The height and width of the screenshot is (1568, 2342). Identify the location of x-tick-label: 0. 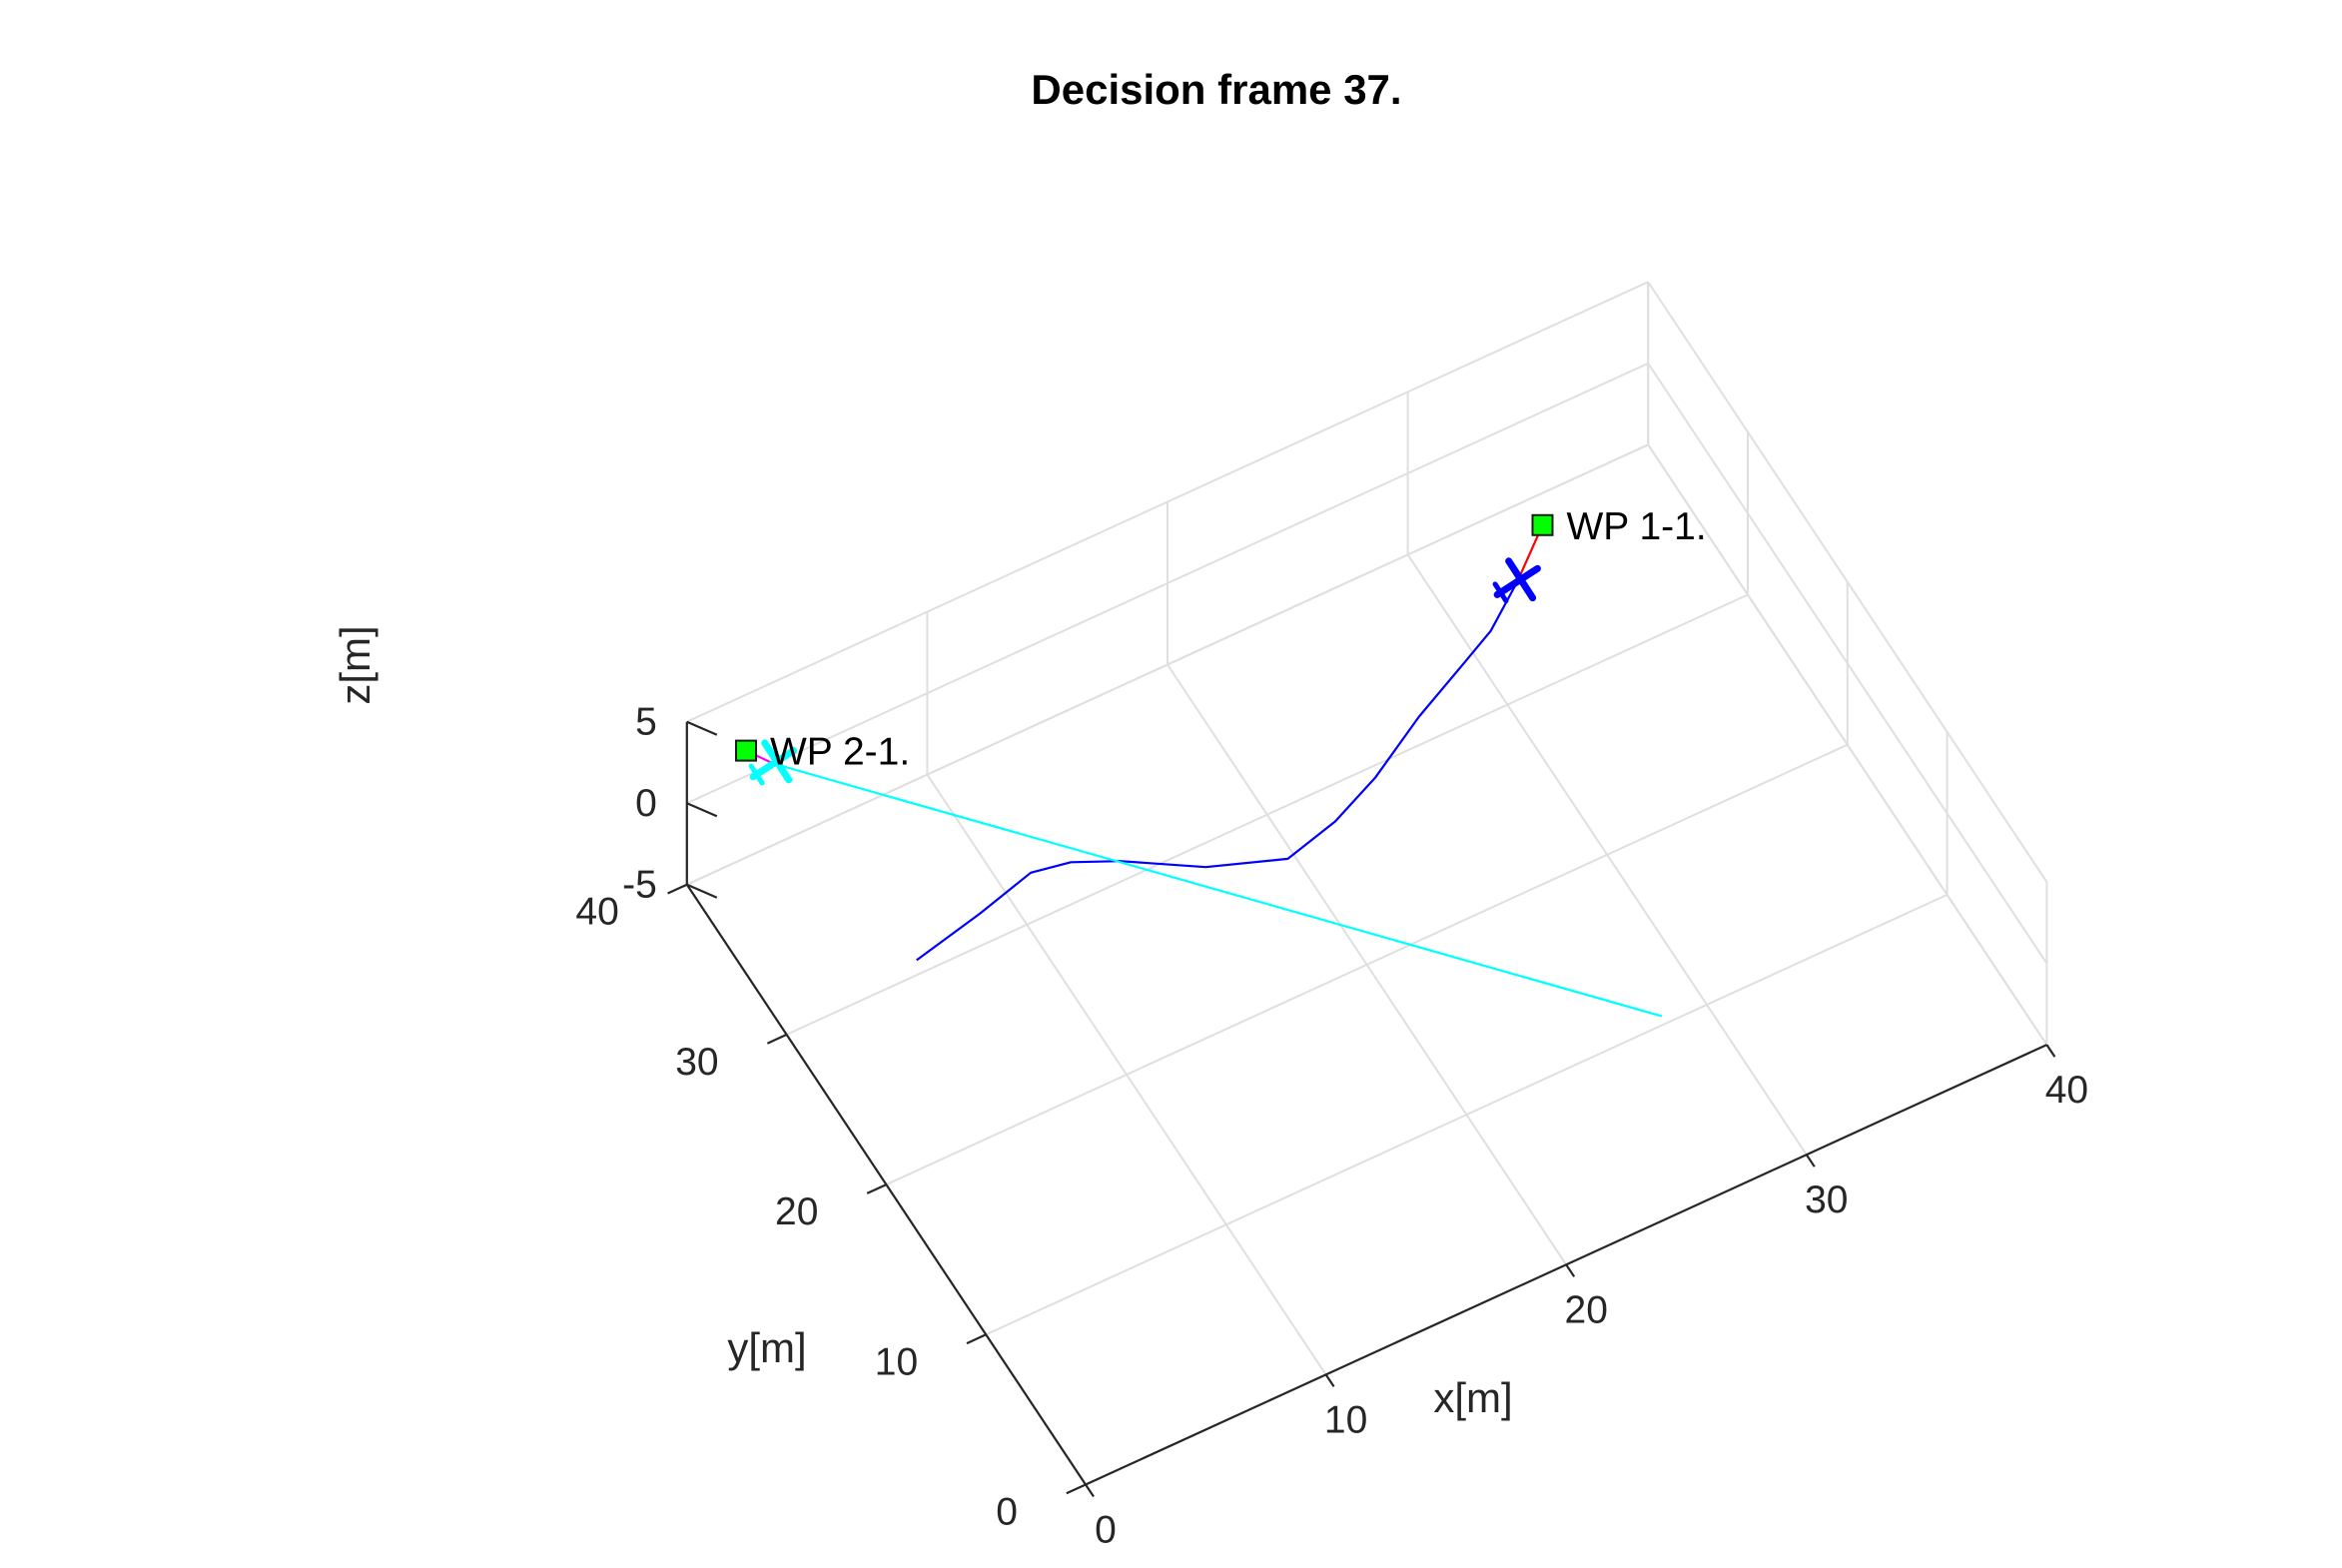
(1106, 1530).